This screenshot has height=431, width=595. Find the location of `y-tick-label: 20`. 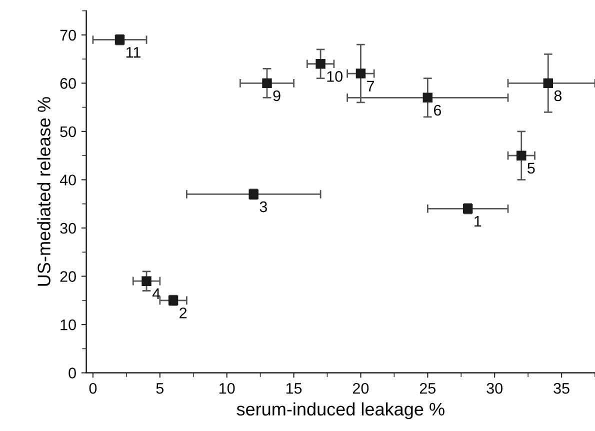

y-tick-label: 20 is located at coordinates (68, 276).